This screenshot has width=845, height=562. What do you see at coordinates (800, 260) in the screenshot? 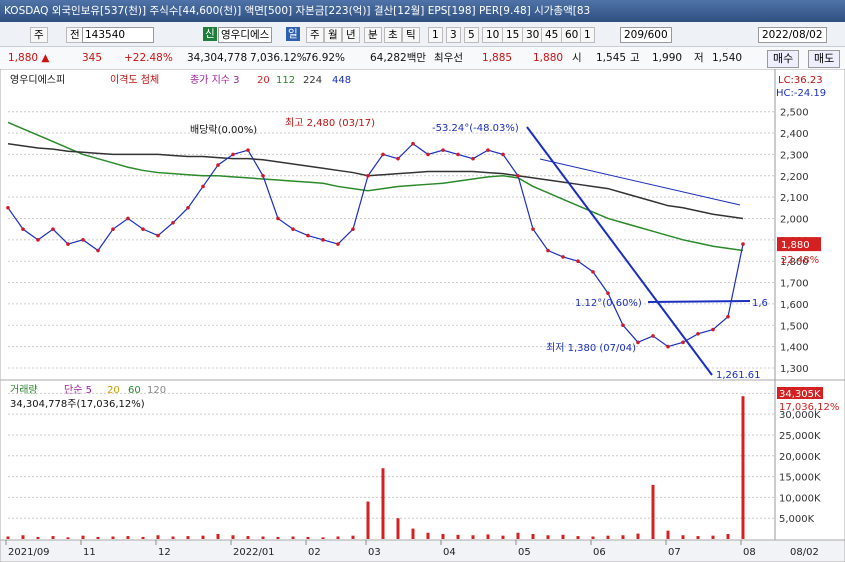
I see `change-label: 22.48%` at bounding box center [800, 260].